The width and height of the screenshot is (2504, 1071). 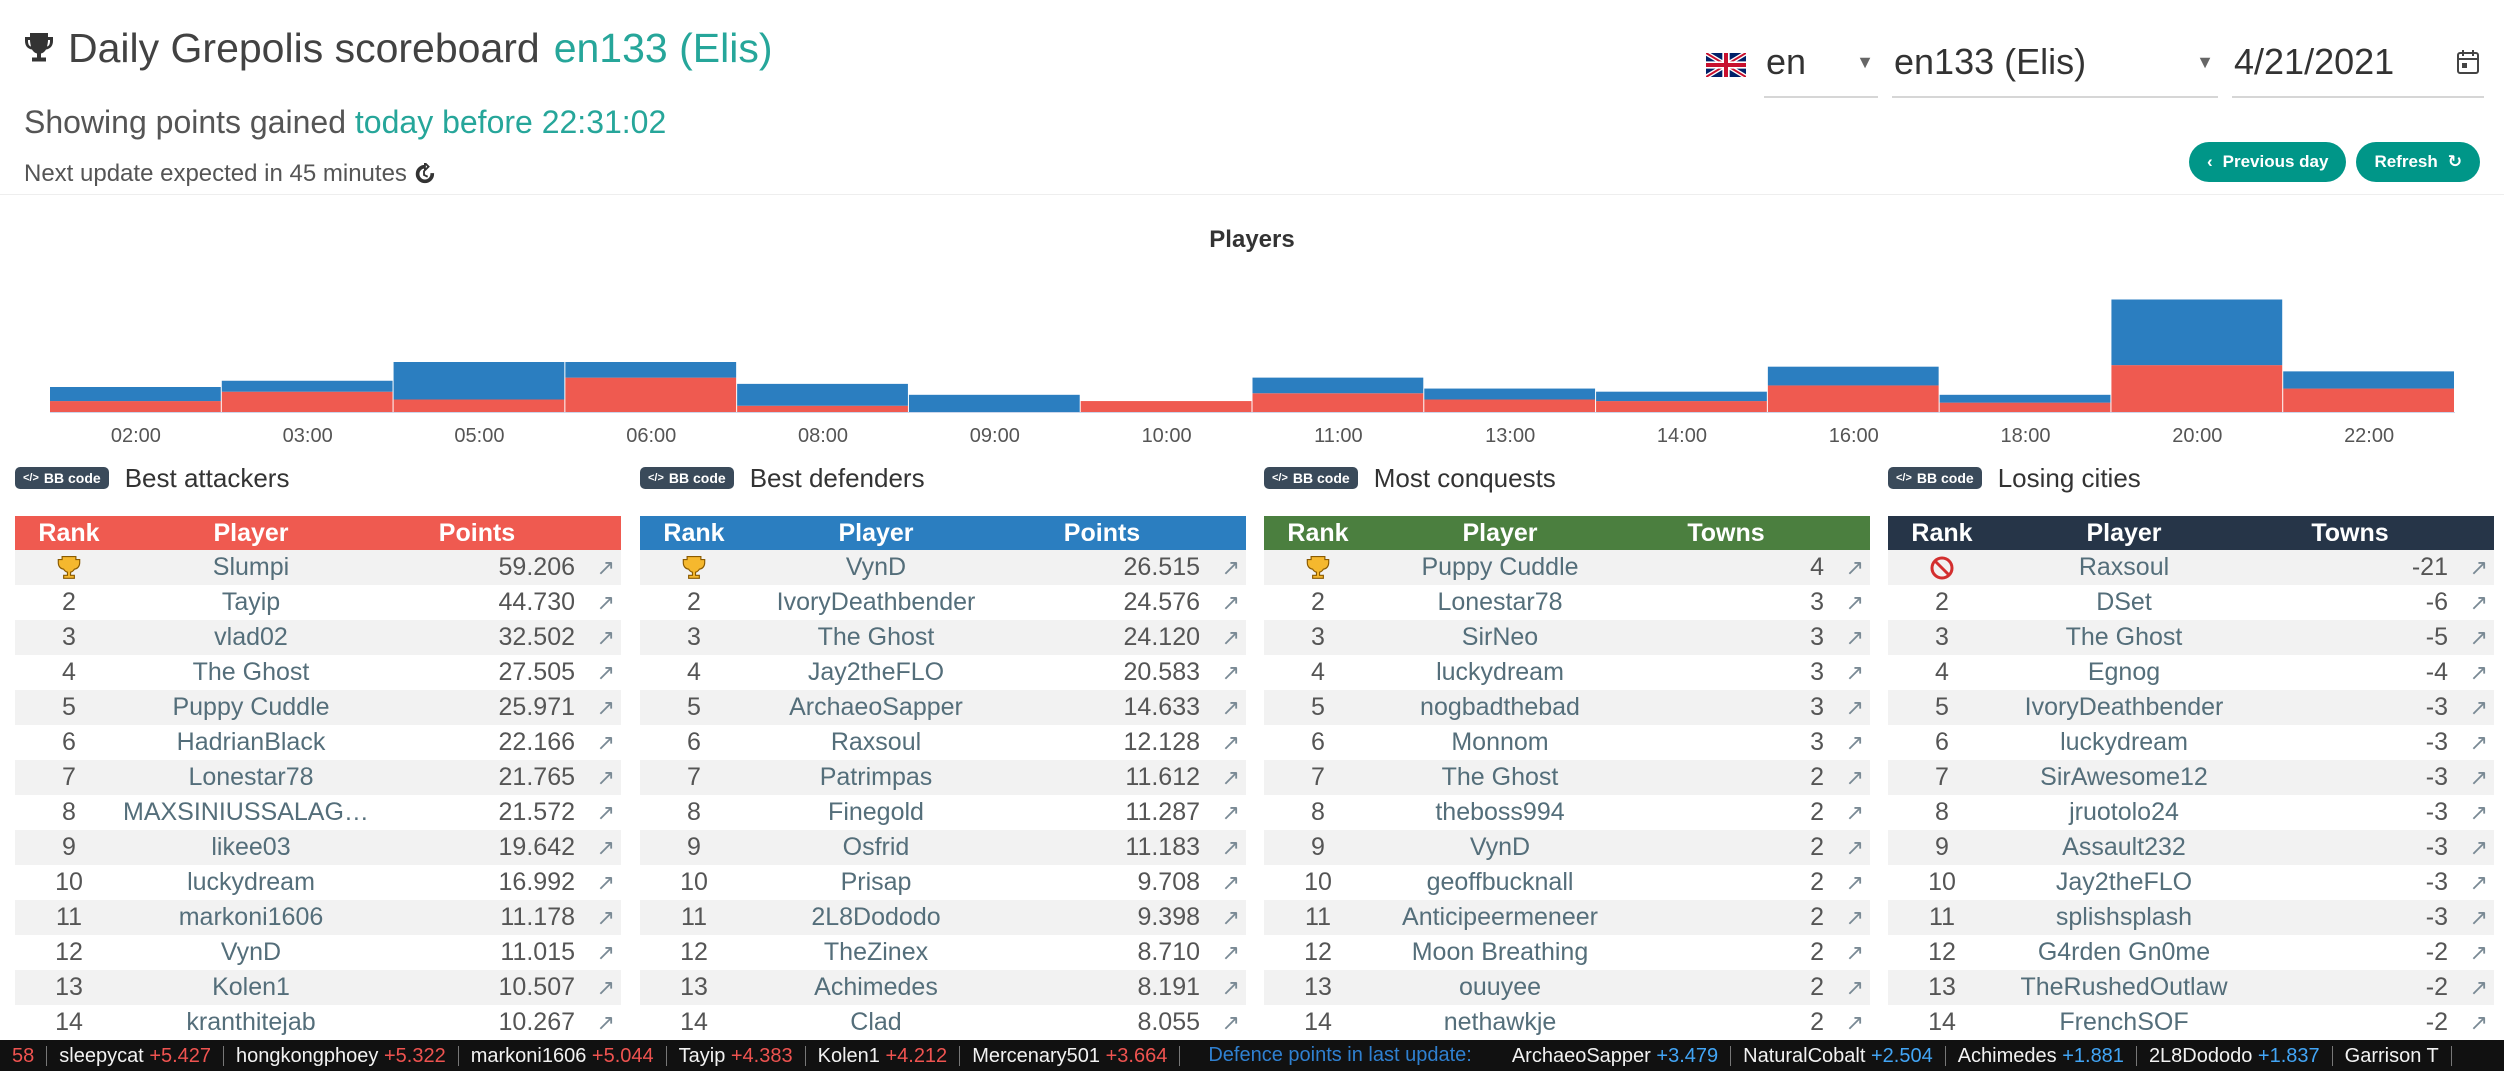 What do you see at coordinates (1500, 742) in the screenshot?
I see `player-link: Monnom` at bounding box center [1500, 742].